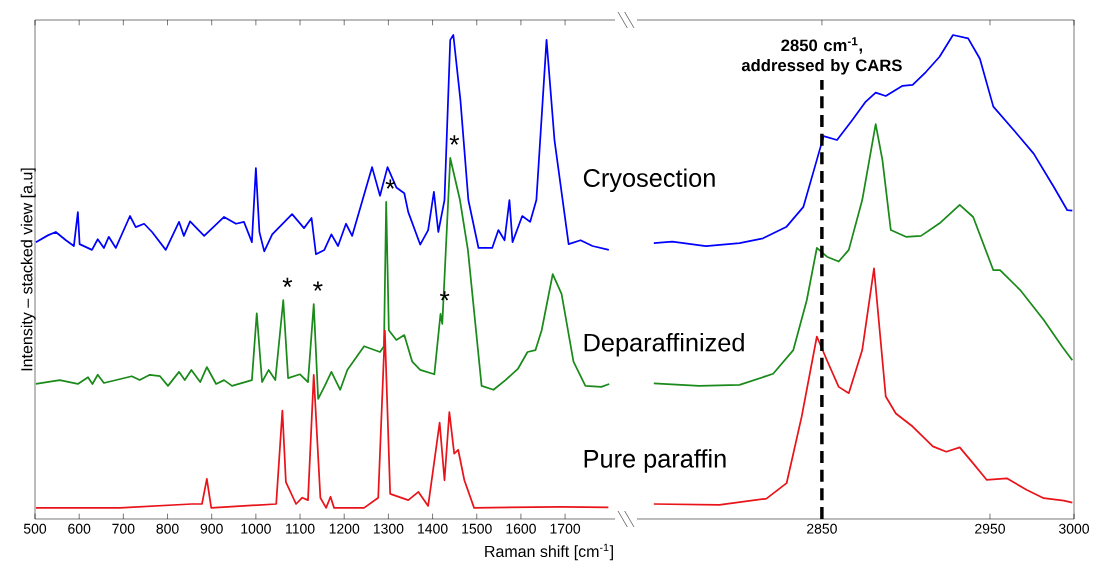 This screenshot has height=568, width=1096. What do you see at coordinates (649, 180) in the screenshot?
I see `series-label: Cryosection` at bounding box center [649, 180].